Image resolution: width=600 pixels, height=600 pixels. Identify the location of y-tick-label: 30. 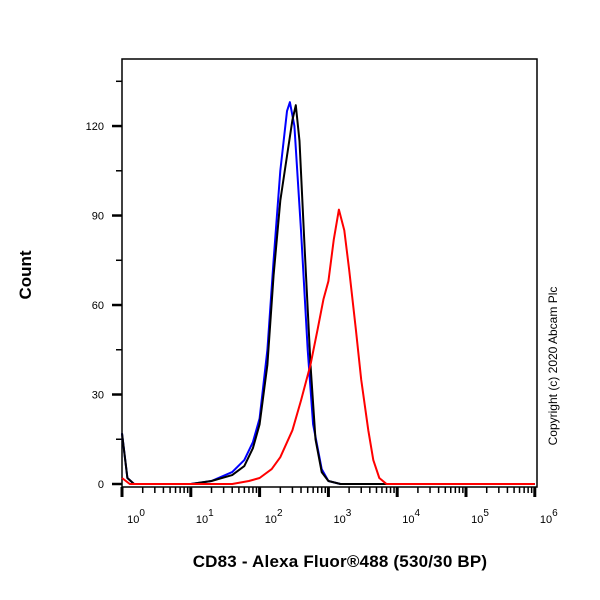
(98, 396).